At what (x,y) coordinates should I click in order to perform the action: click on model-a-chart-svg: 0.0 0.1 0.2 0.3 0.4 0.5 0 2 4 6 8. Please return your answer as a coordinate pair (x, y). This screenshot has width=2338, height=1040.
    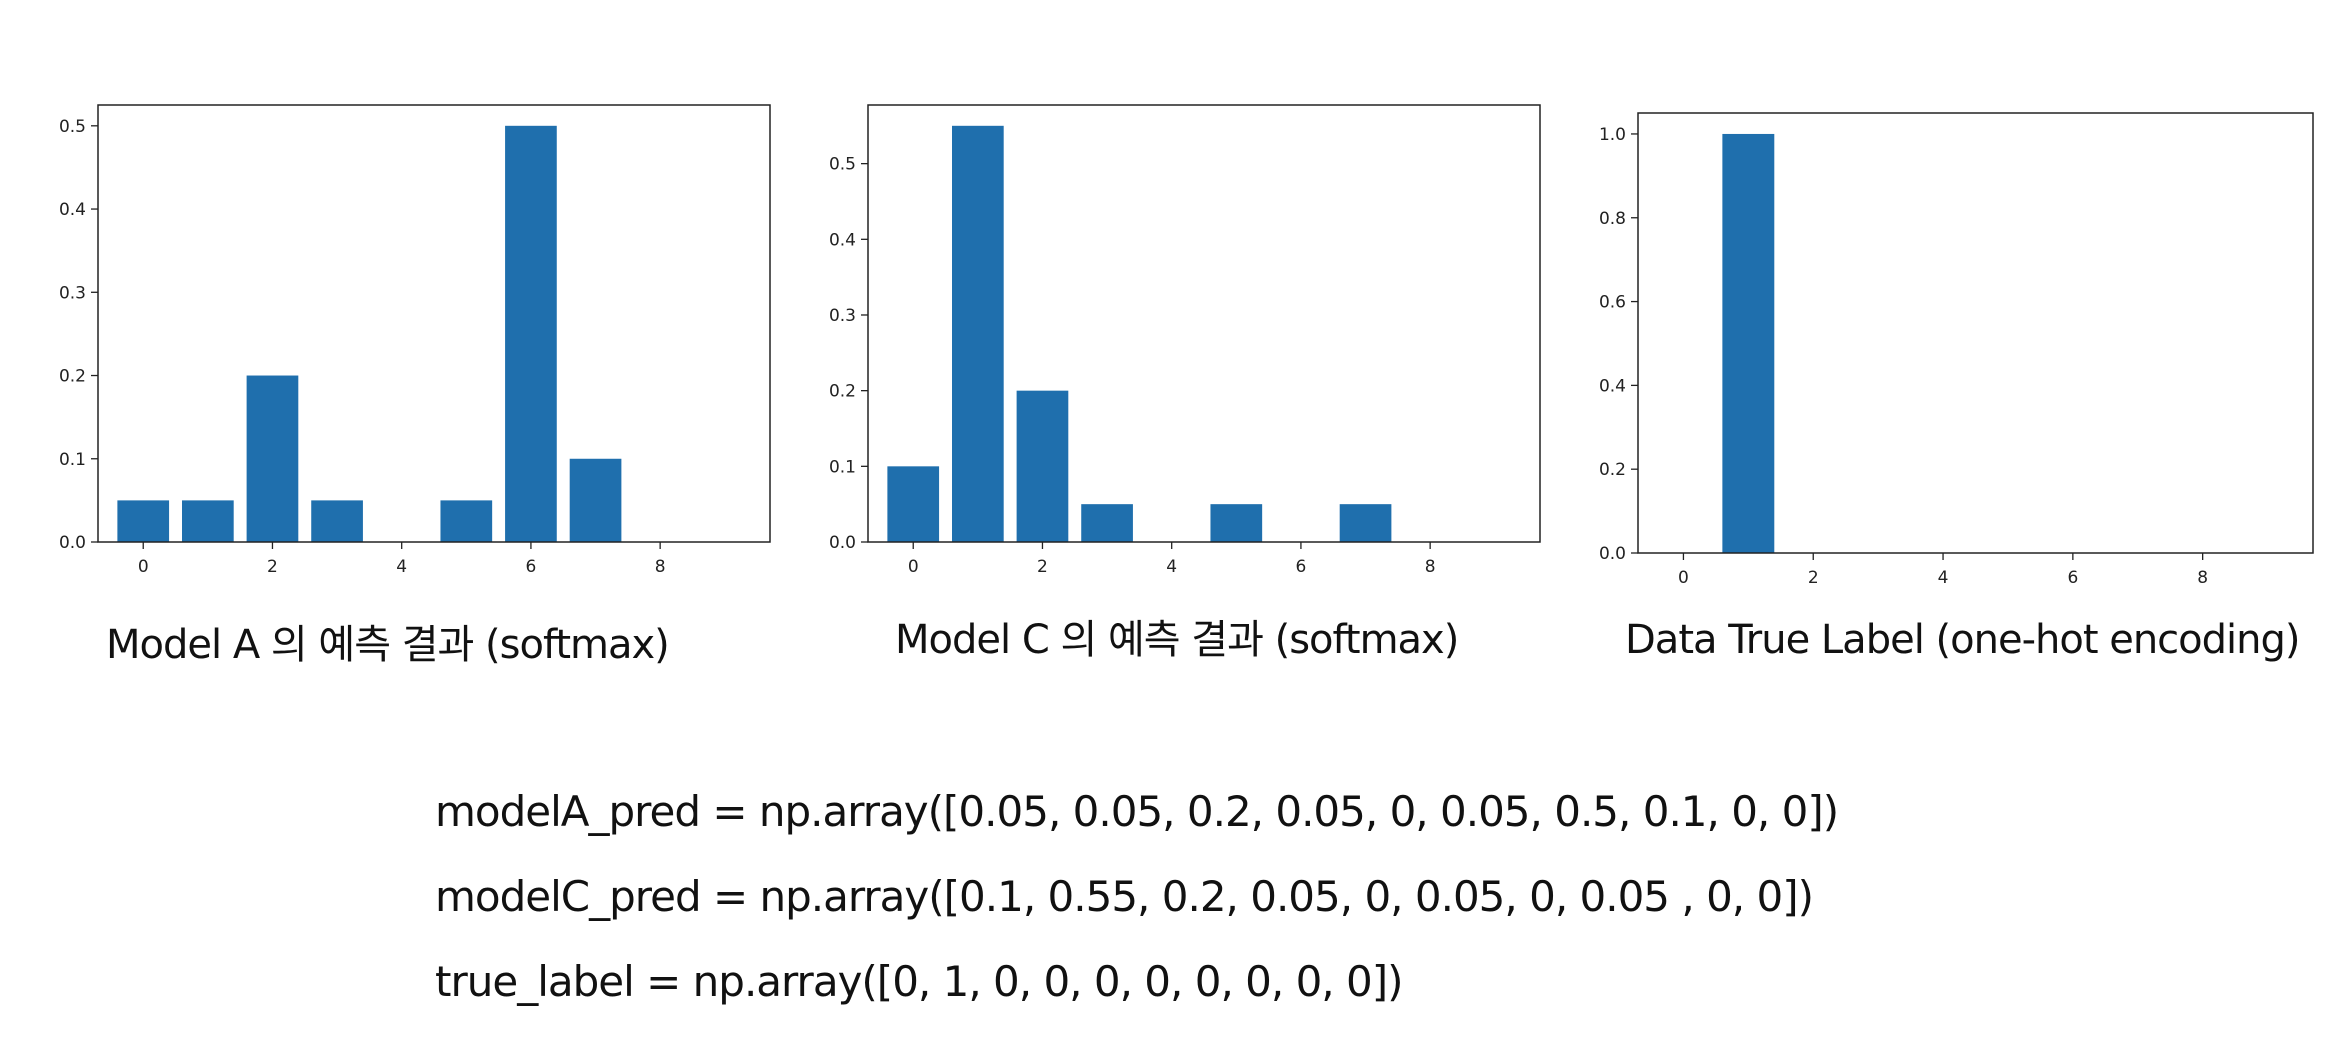
    Looking at the image, I should click on (415, 340).